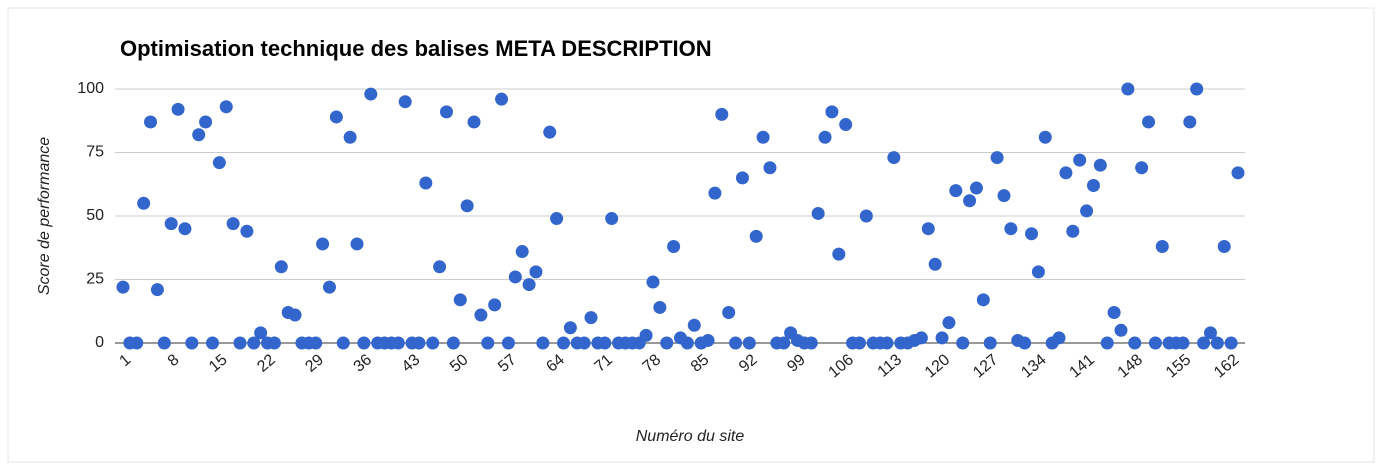 The image size is (1382, 470). I want to click on y-tick-label: 75, so click(95, 152).